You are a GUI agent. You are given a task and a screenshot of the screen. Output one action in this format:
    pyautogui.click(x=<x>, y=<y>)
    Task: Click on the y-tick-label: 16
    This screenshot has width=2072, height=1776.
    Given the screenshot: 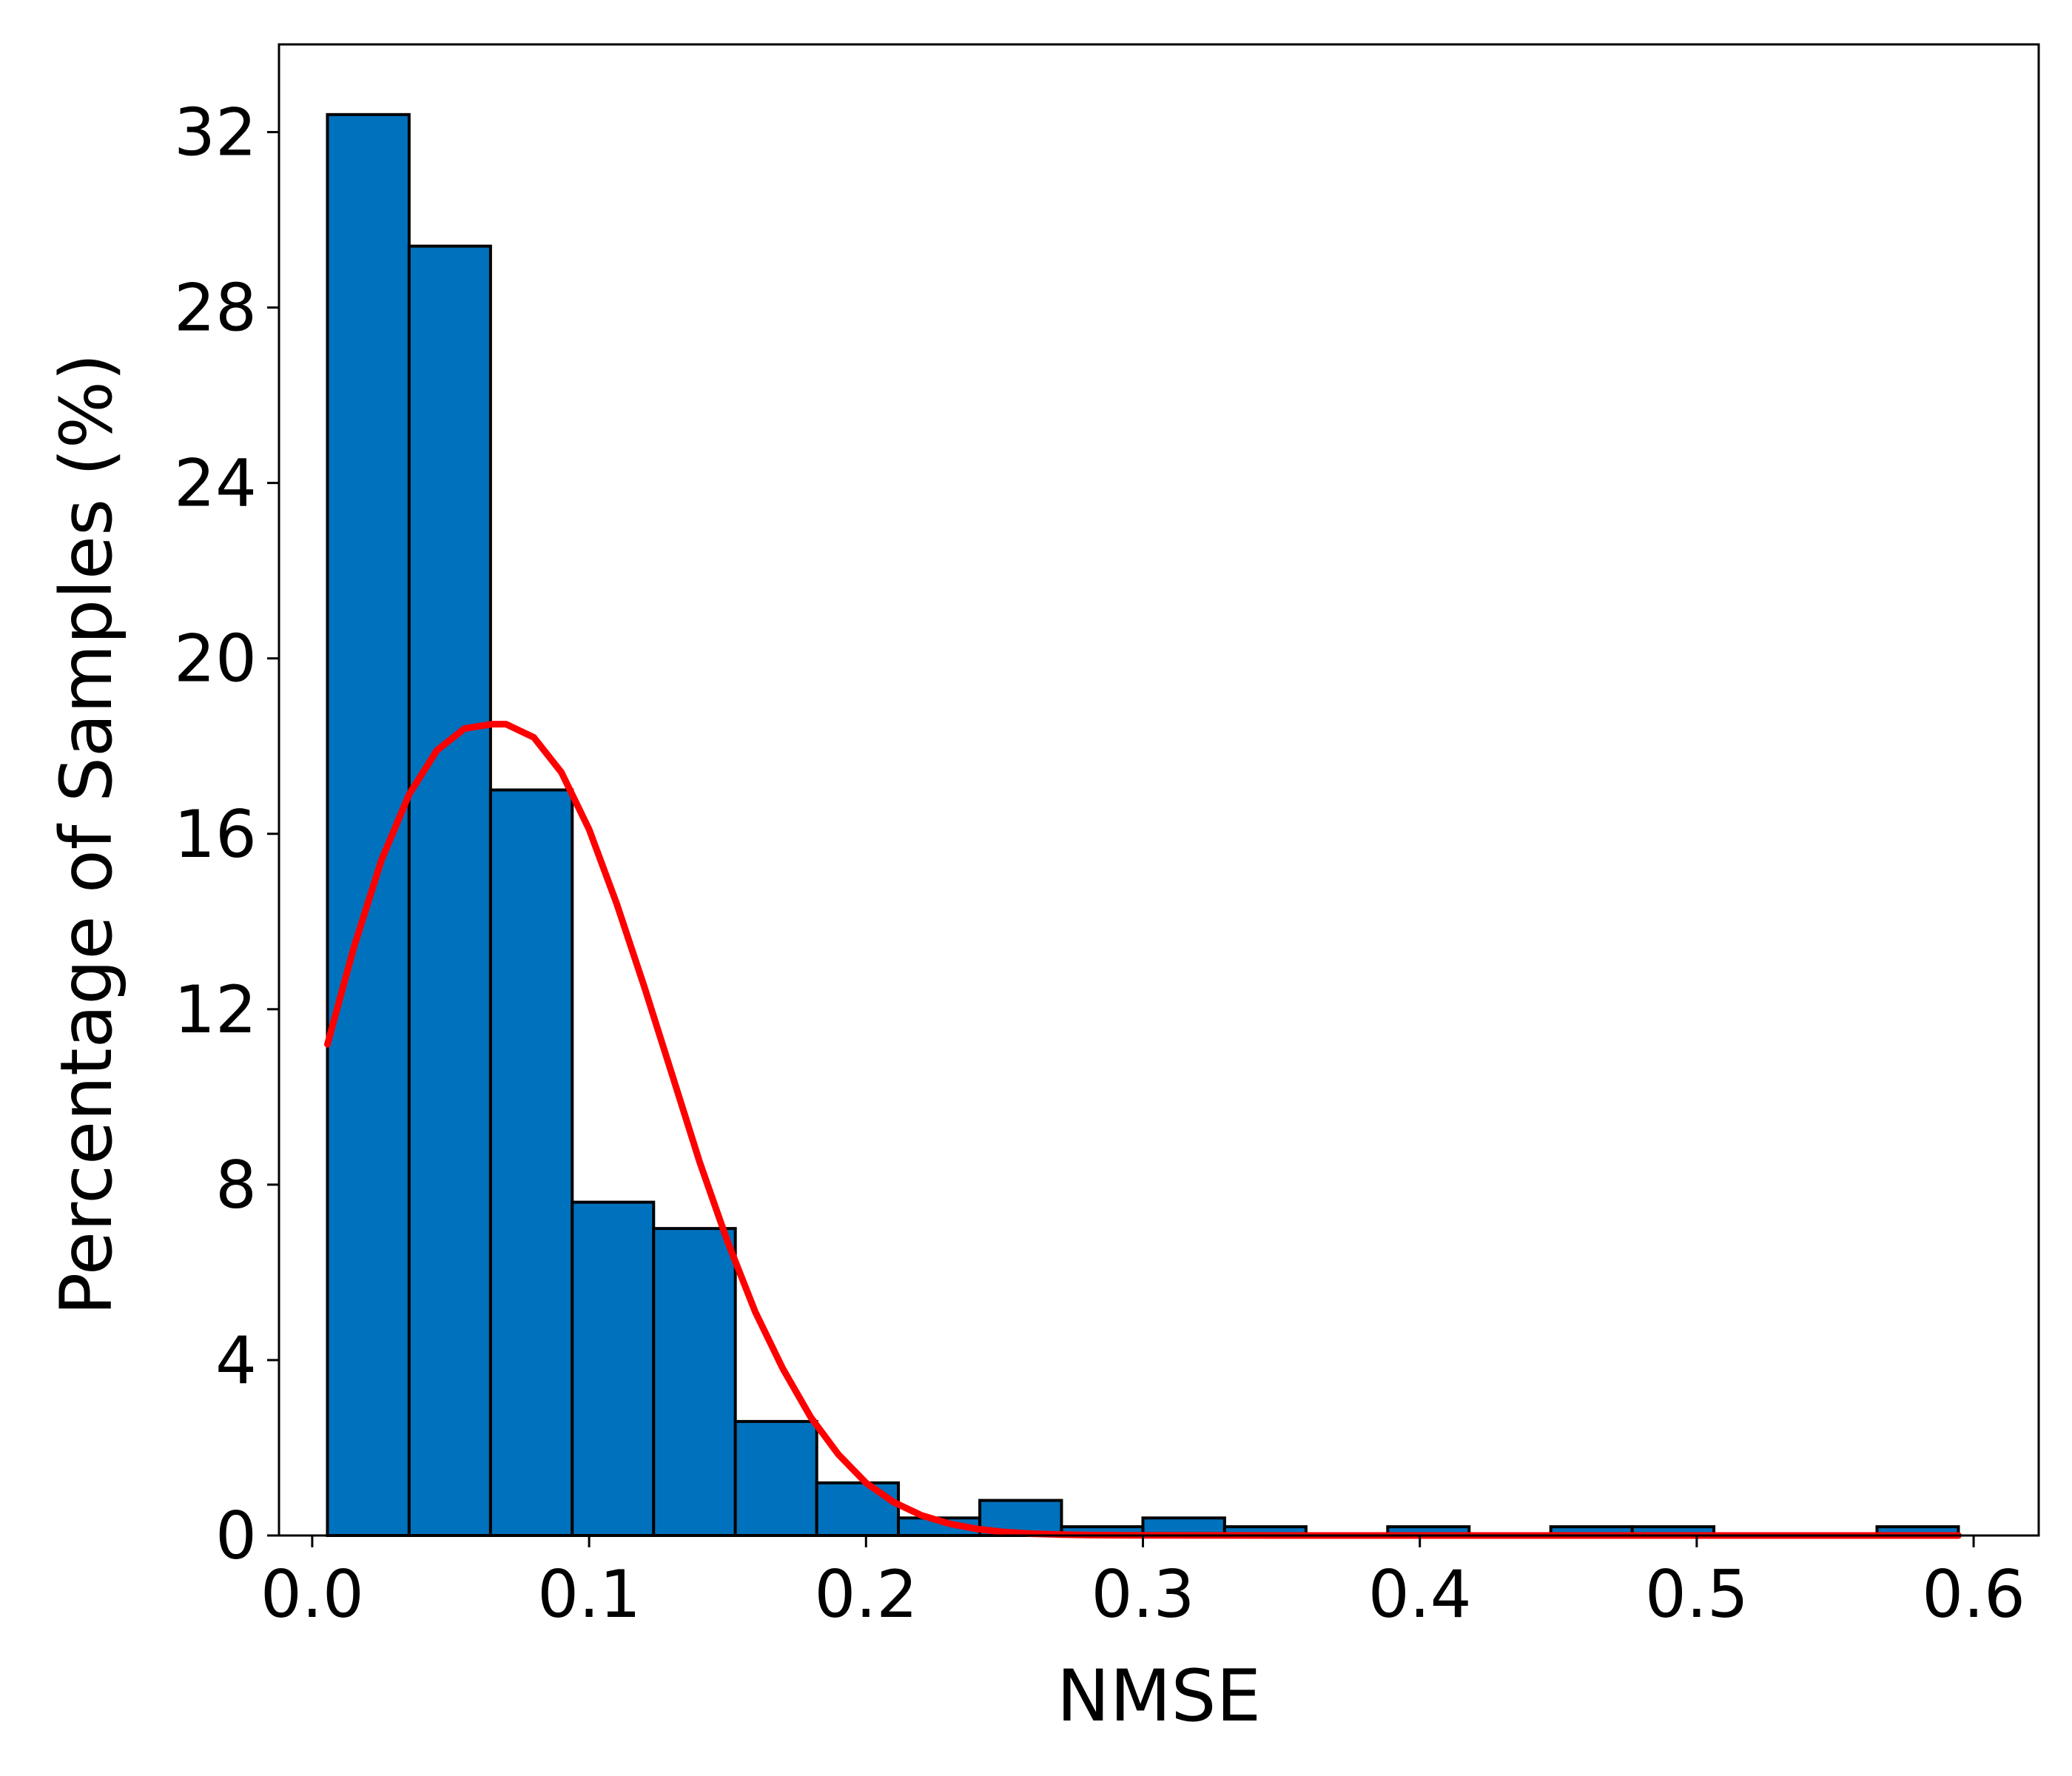 What is the action you would take?
    pyautogui.click(x=215, y=834)
    